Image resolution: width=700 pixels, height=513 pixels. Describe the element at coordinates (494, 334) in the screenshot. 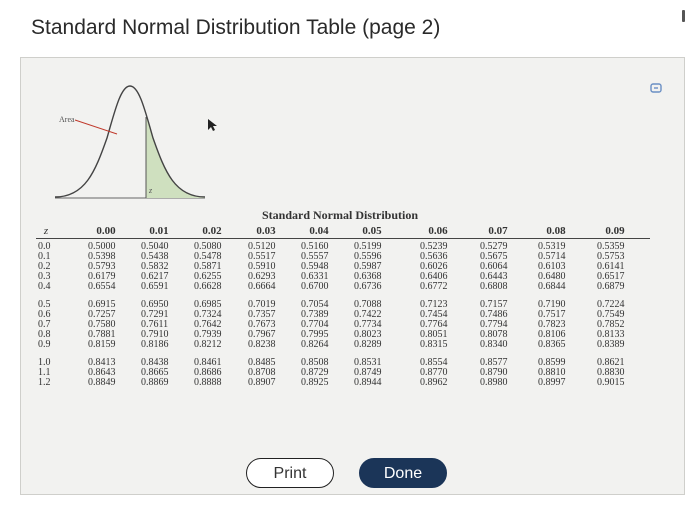

I see `table-cell: 0.8078` at that location.